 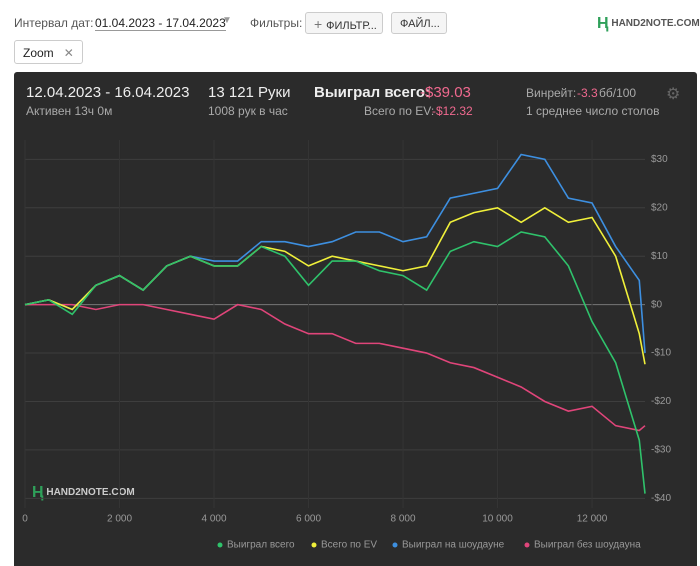 What do you see at coordinates (673, 94) in the screenshot?
I see `settings-icon: ⚙` at bounding box center [673, 94].